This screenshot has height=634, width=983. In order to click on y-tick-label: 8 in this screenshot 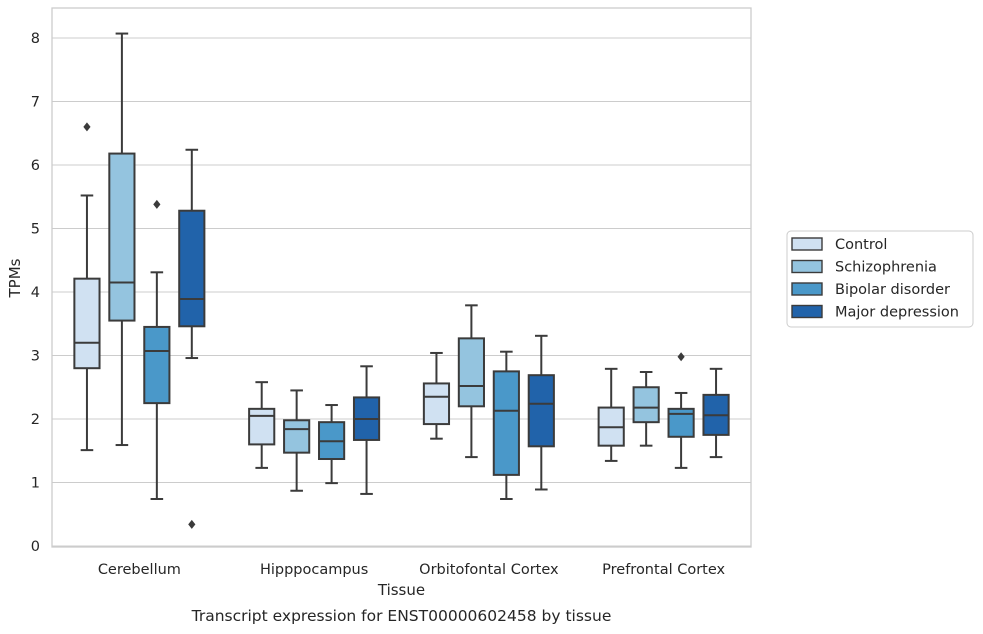, I will do `click(35, 39)`.